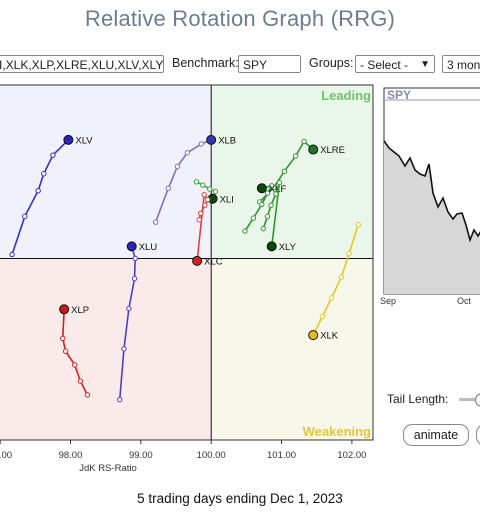  I want to click on series-label-xlb: XLB, so click(227, 140).